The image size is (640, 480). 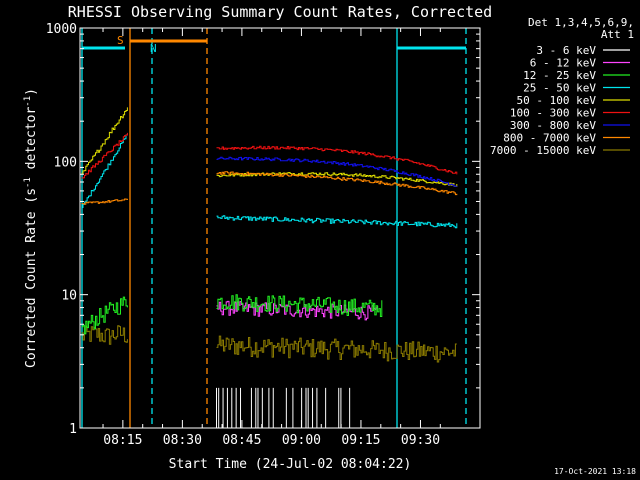 What do you see at coordinates (559, 75) in the screenshot?
I see `legend-label-2: 12 - 25 keV` at bounding box center [559, 75].